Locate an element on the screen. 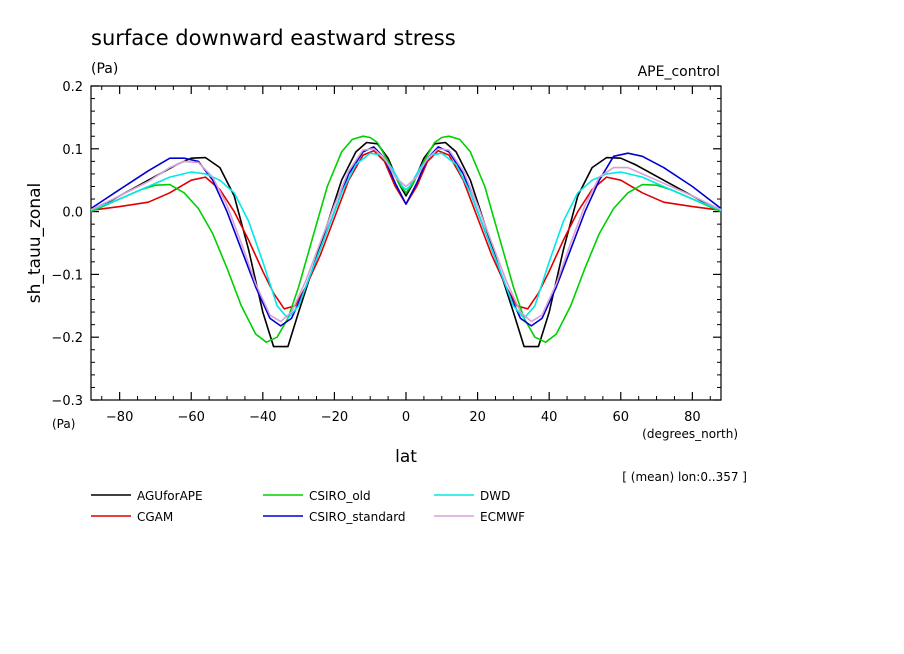 Image resolution: width=904 pixels, height=654 pixels. y-tick-label: −0.3 is located at coordinates (67, 401).